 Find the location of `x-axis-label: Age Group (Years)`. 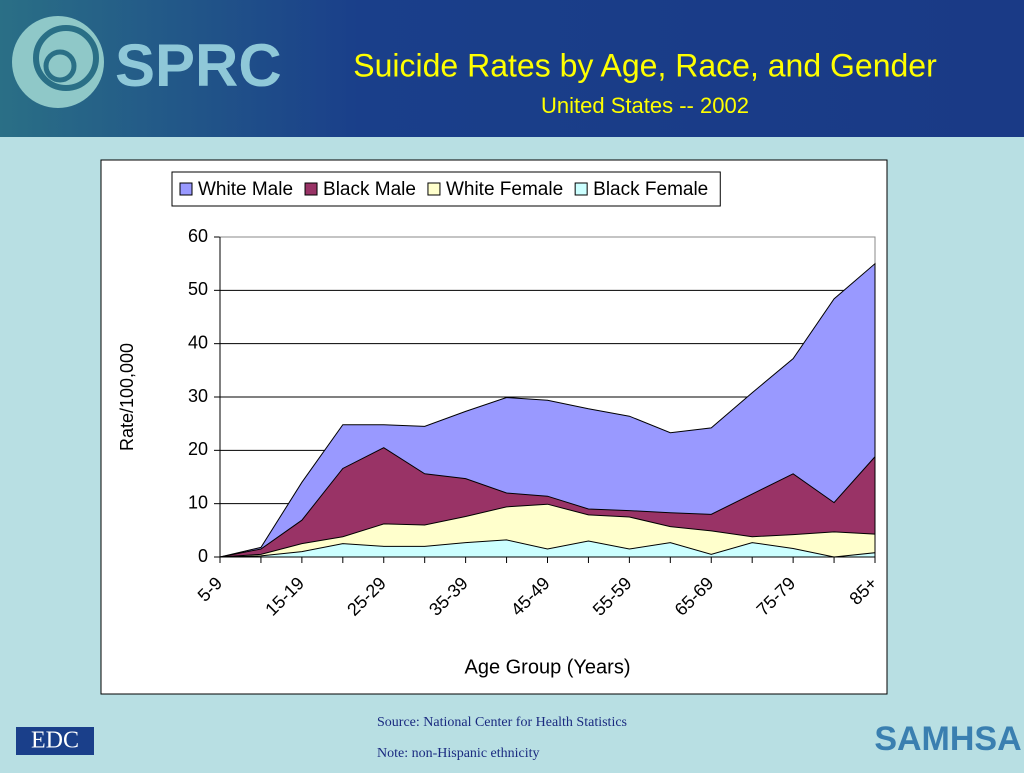

x-axis-label: Age Group (Years) is located at coordinates (547, 667).